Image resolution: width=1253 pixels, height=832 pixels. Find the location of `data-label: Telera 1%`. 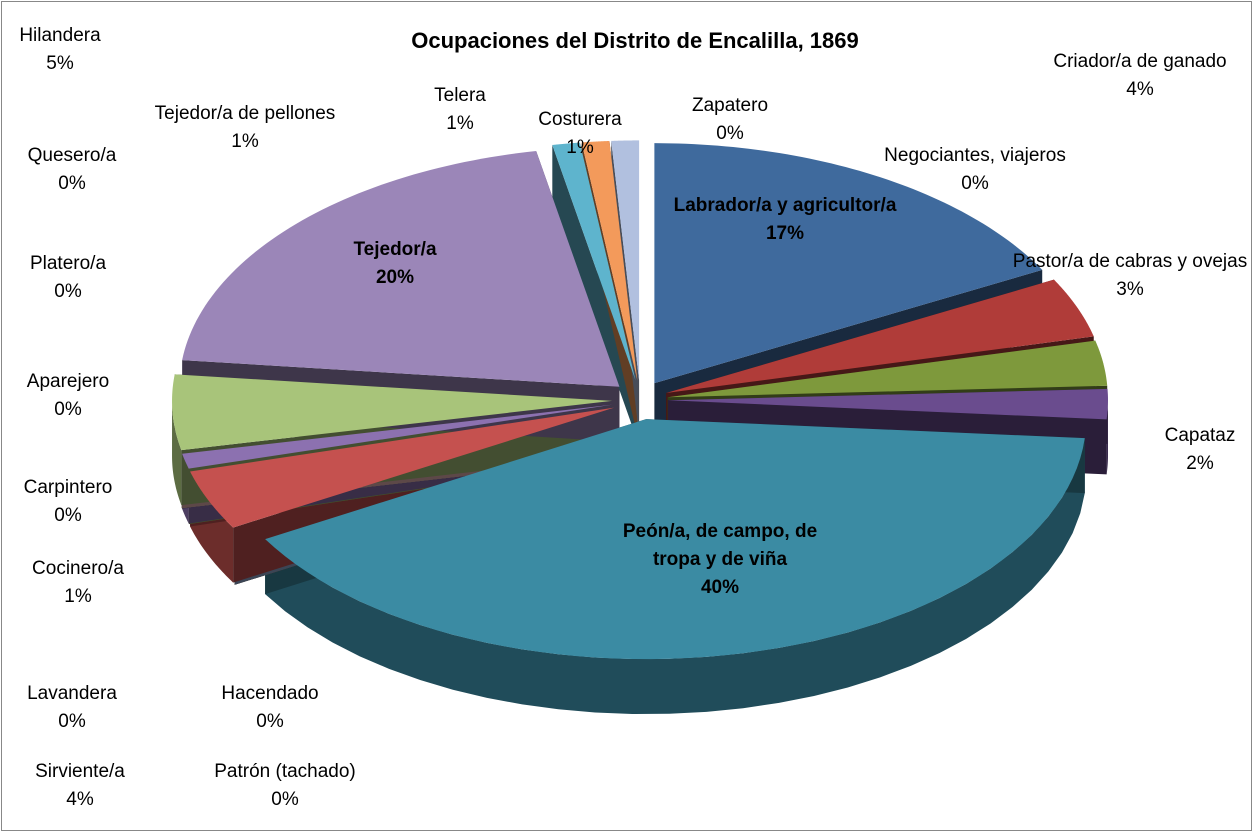

data-label: Telera 1% is located at coordinates (460, 110).